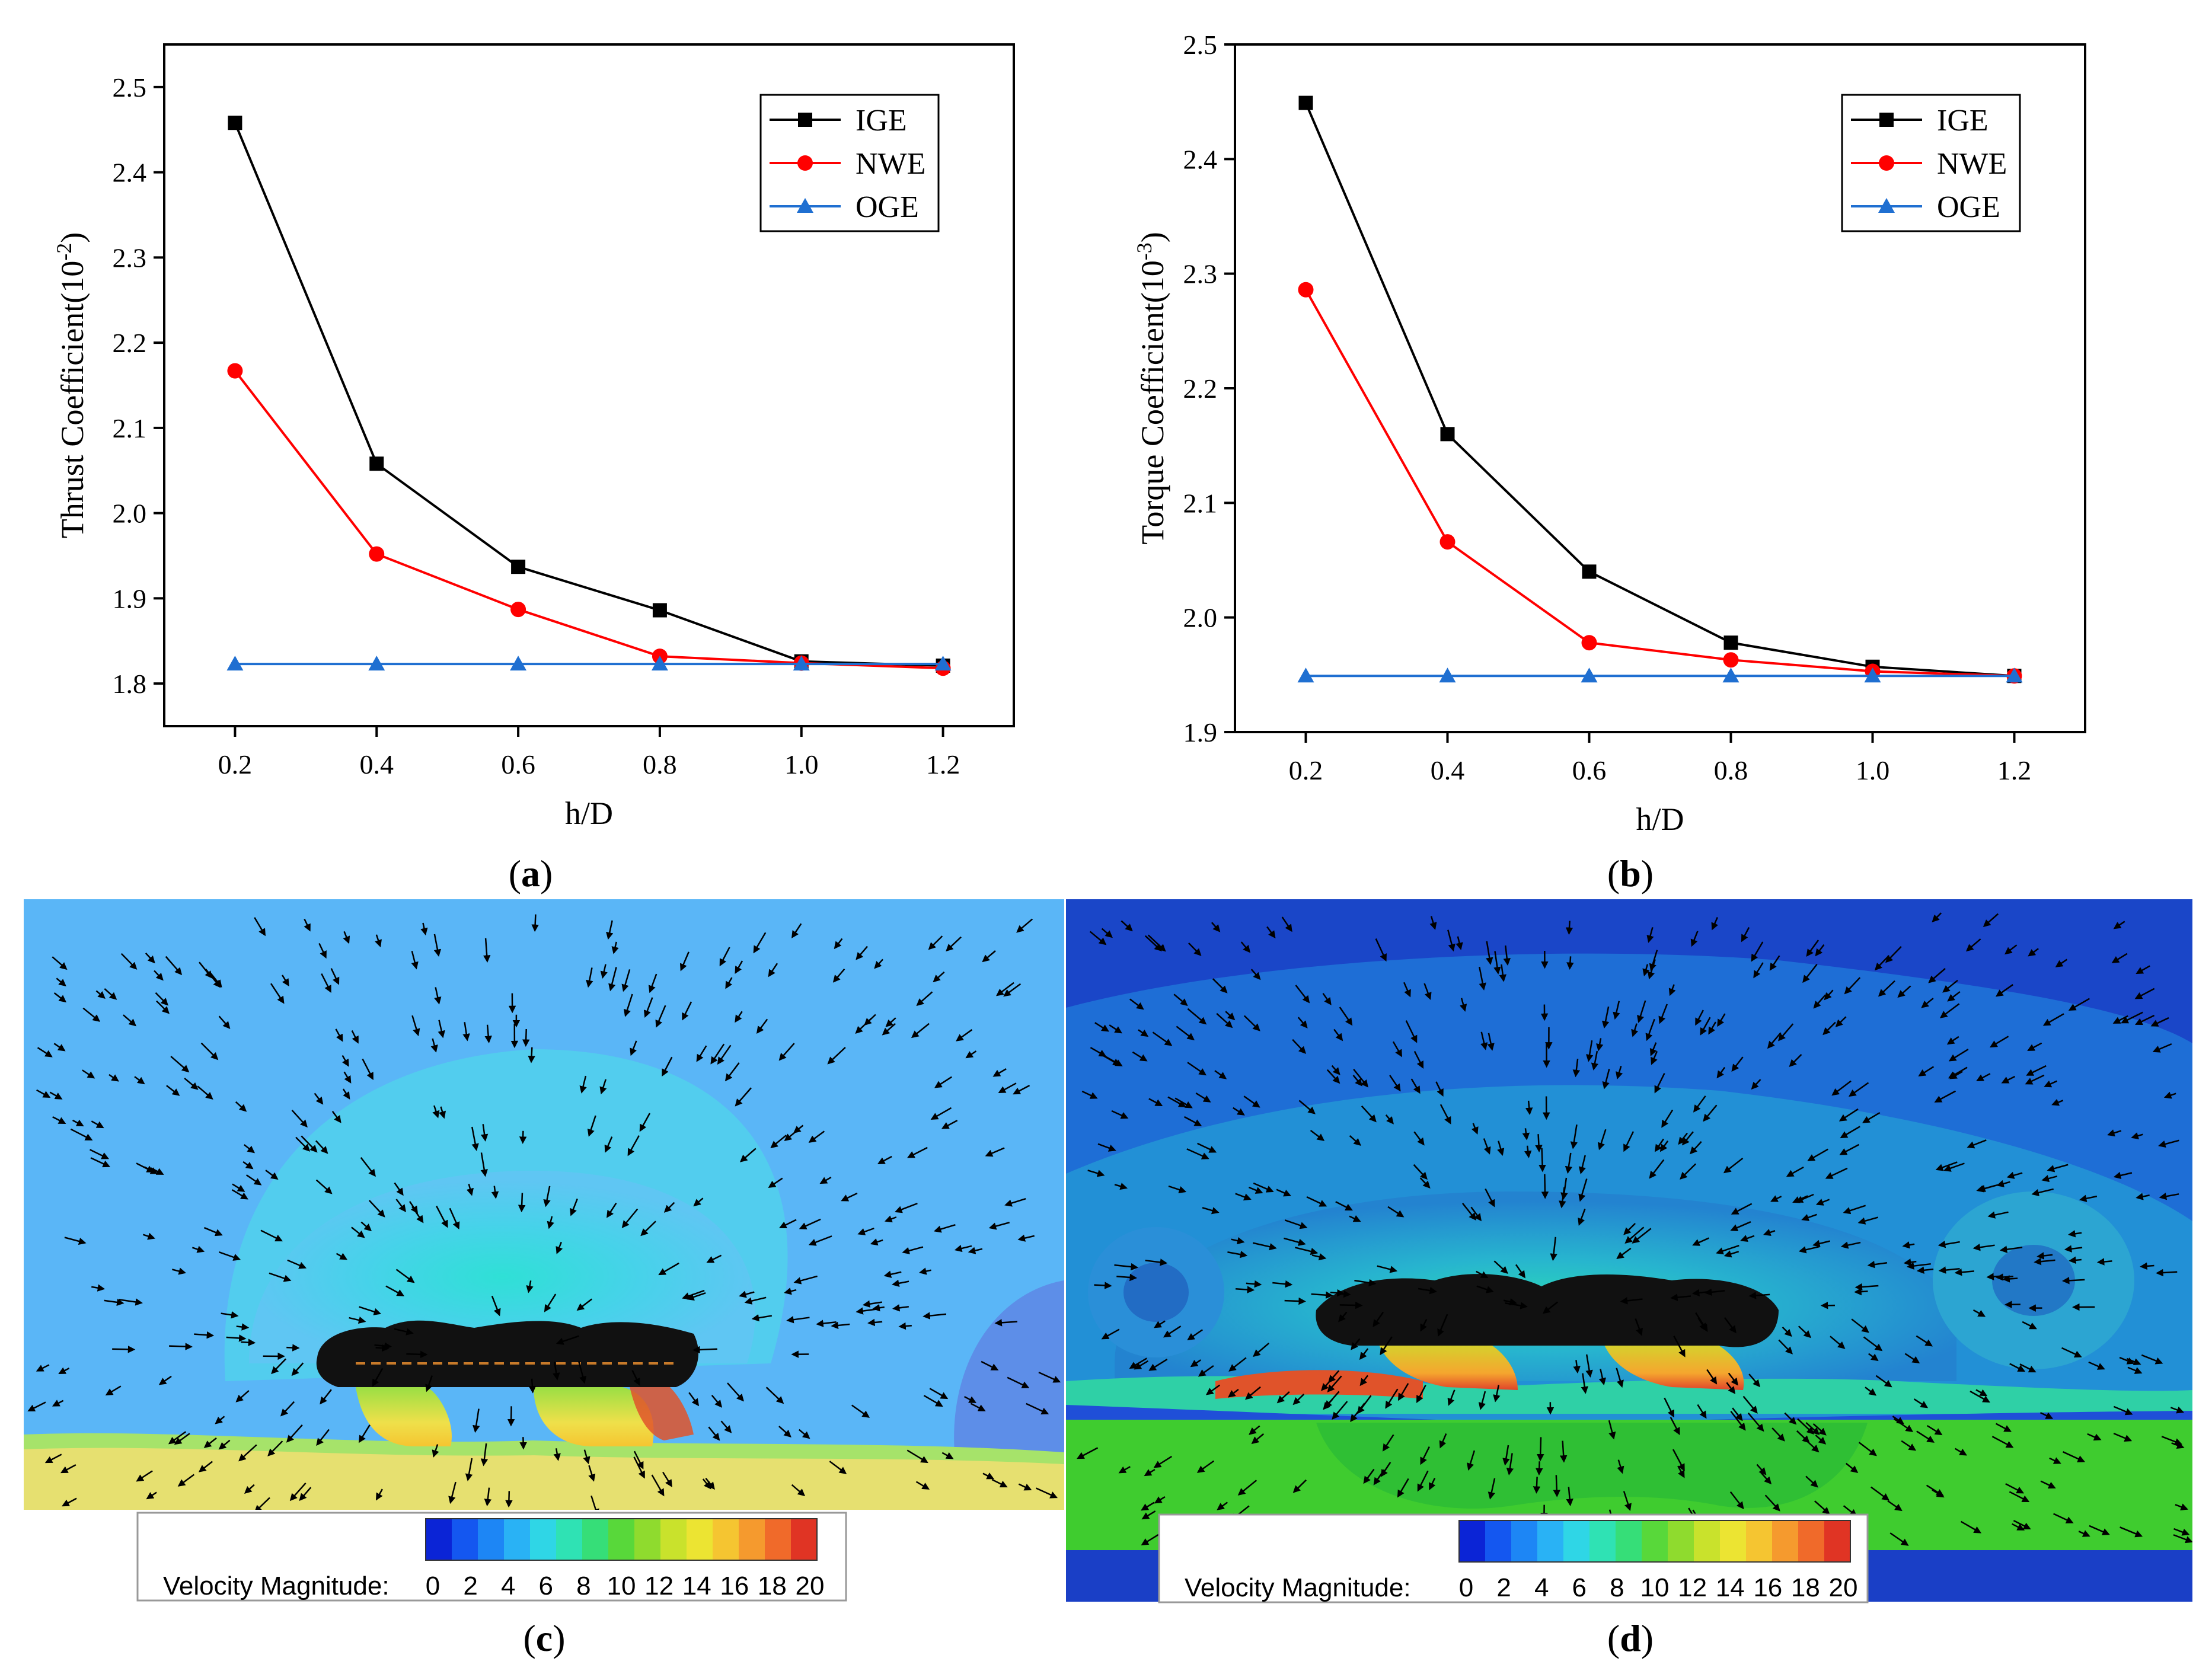 The image size is (2212, 1674). Describe the element at coordinates (1630, 1638) in the screenshot. I see `caption-d: (d)` at that location.